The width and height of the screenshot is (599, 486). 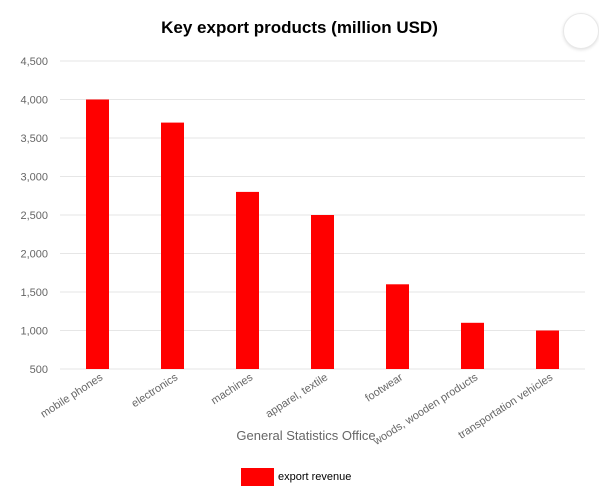 What do you see at coordinates (297, 395) in the screenshot?
I see `x-tick-label: apparel, textile` at bounding box center [297, 395].